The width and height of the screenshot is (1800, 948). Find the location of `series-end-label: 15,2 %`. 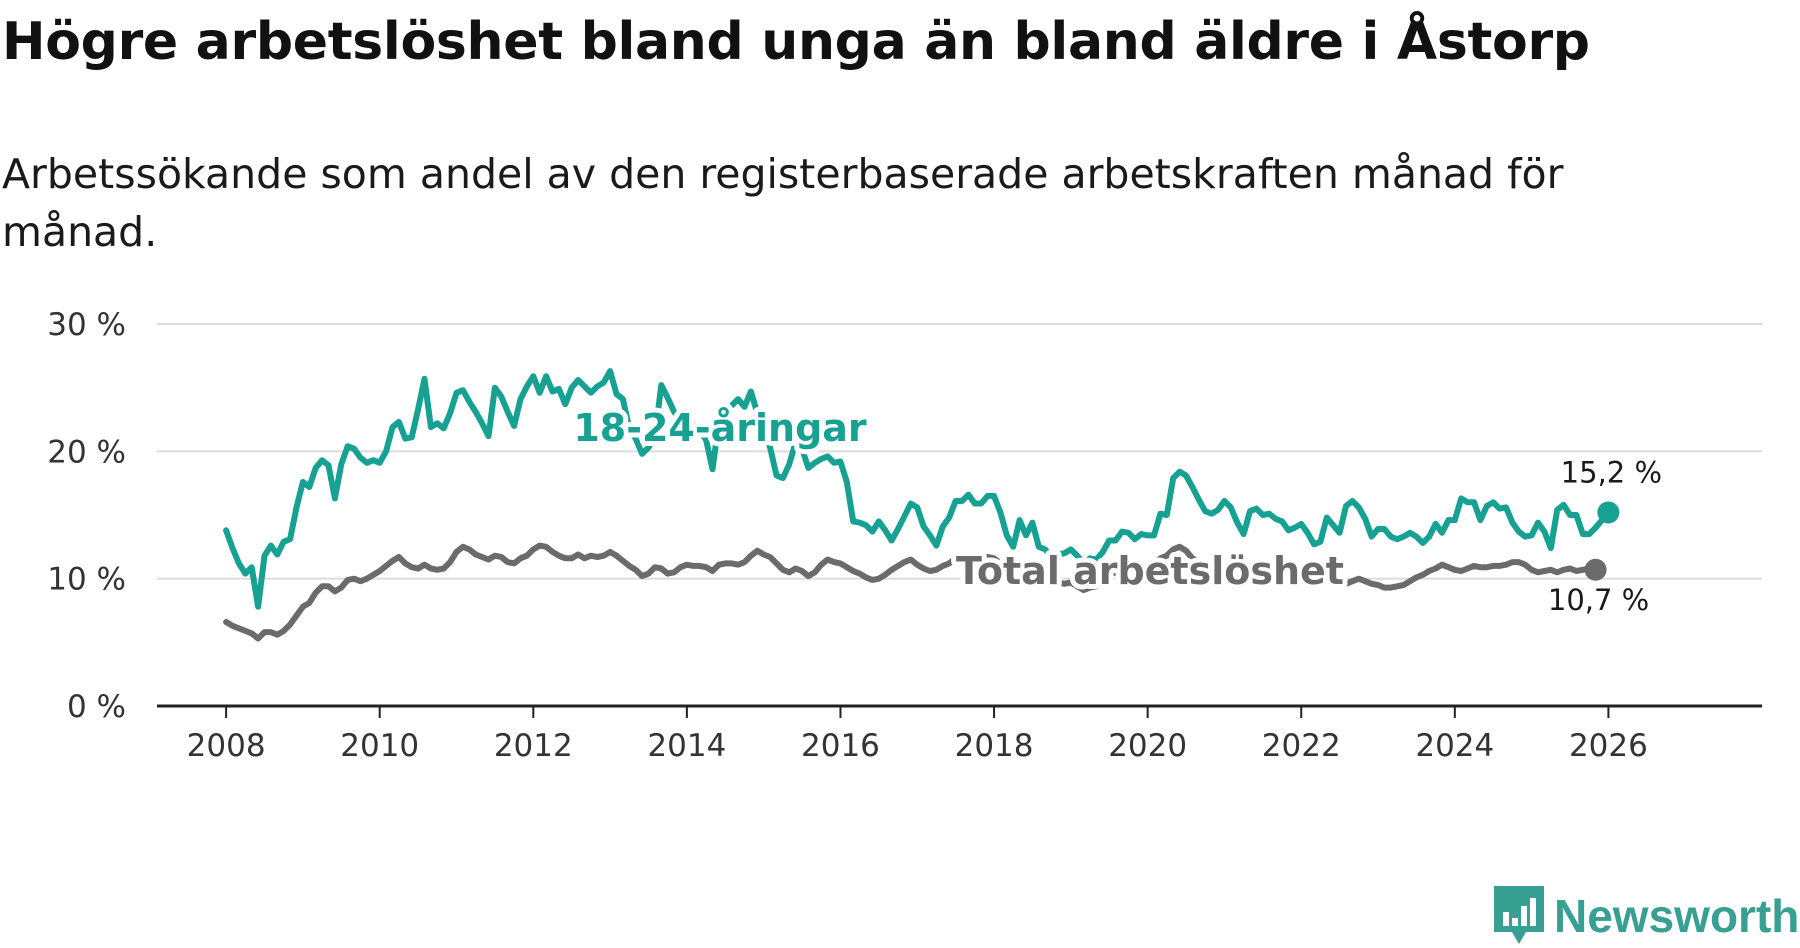

series-end-label: 15,2 % is located at coordinates (1611, 472).